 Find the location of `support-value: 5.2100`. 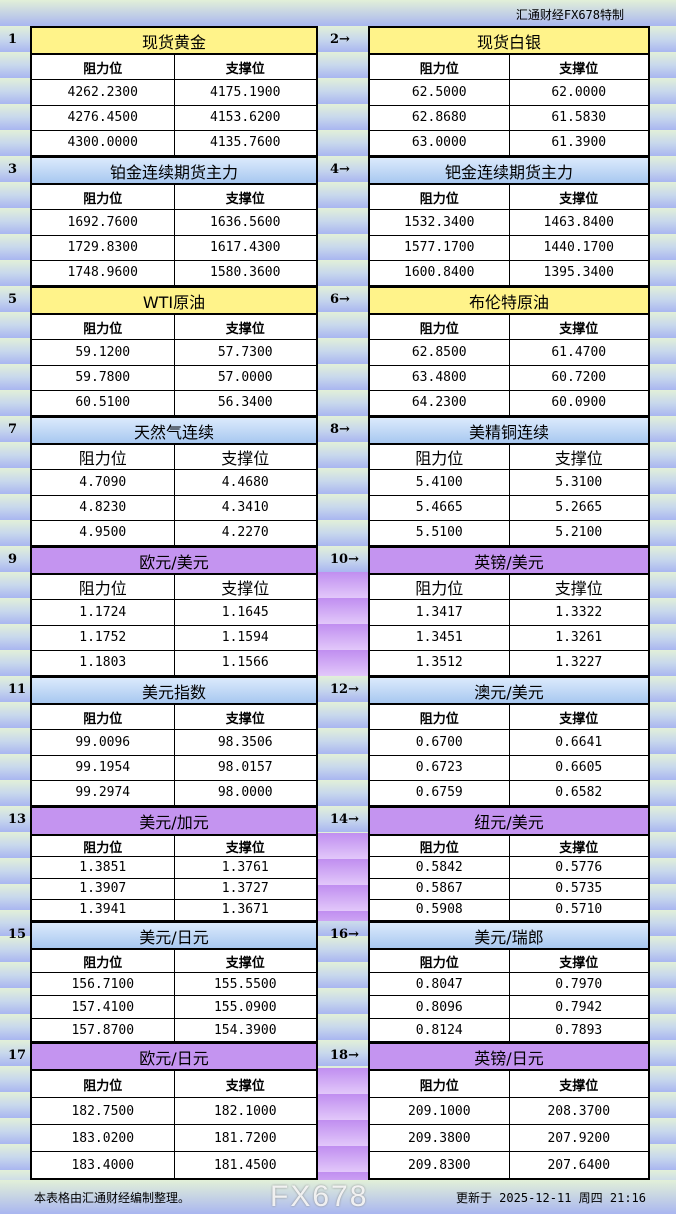

support-value: 5.2100 is located at coordinates (579, 533).